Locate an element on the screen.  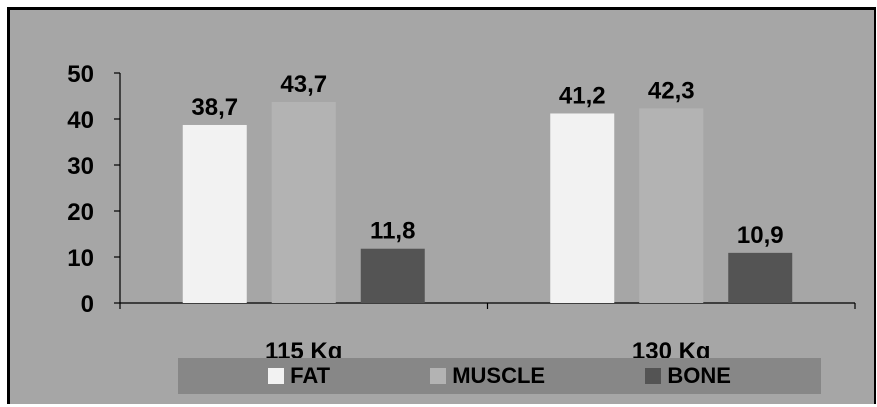
legend-swatch-muscle is located at coordinates (438, 376).